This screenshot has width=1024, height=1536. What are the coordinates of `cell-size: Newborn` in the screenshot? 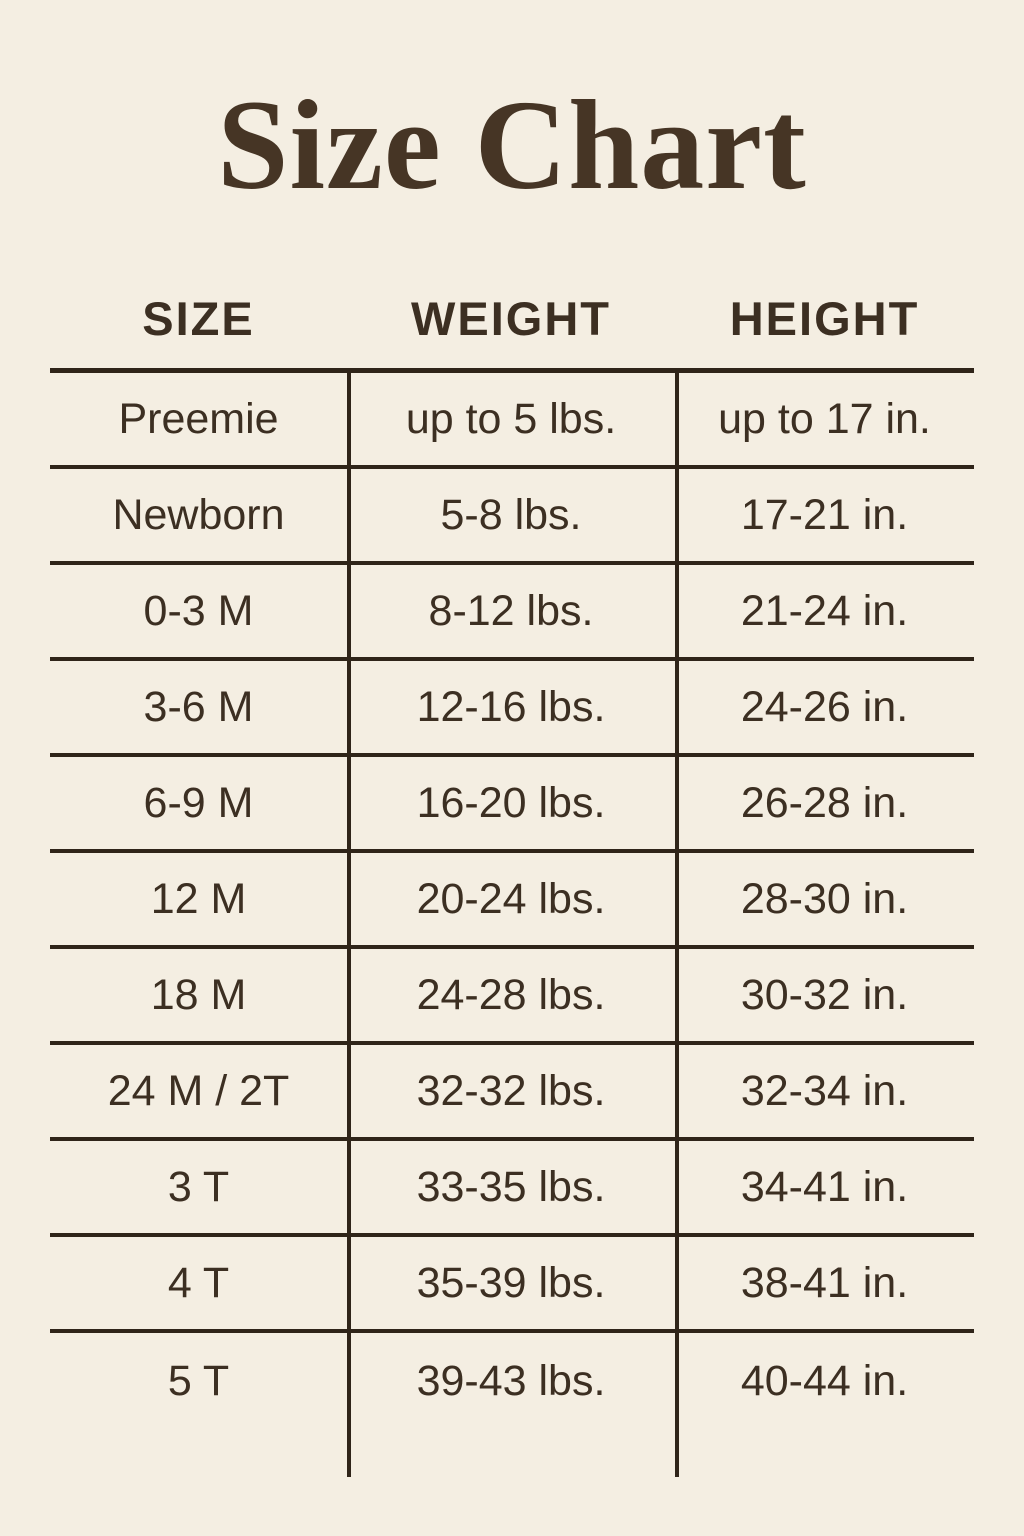 It's located at (198, 514).